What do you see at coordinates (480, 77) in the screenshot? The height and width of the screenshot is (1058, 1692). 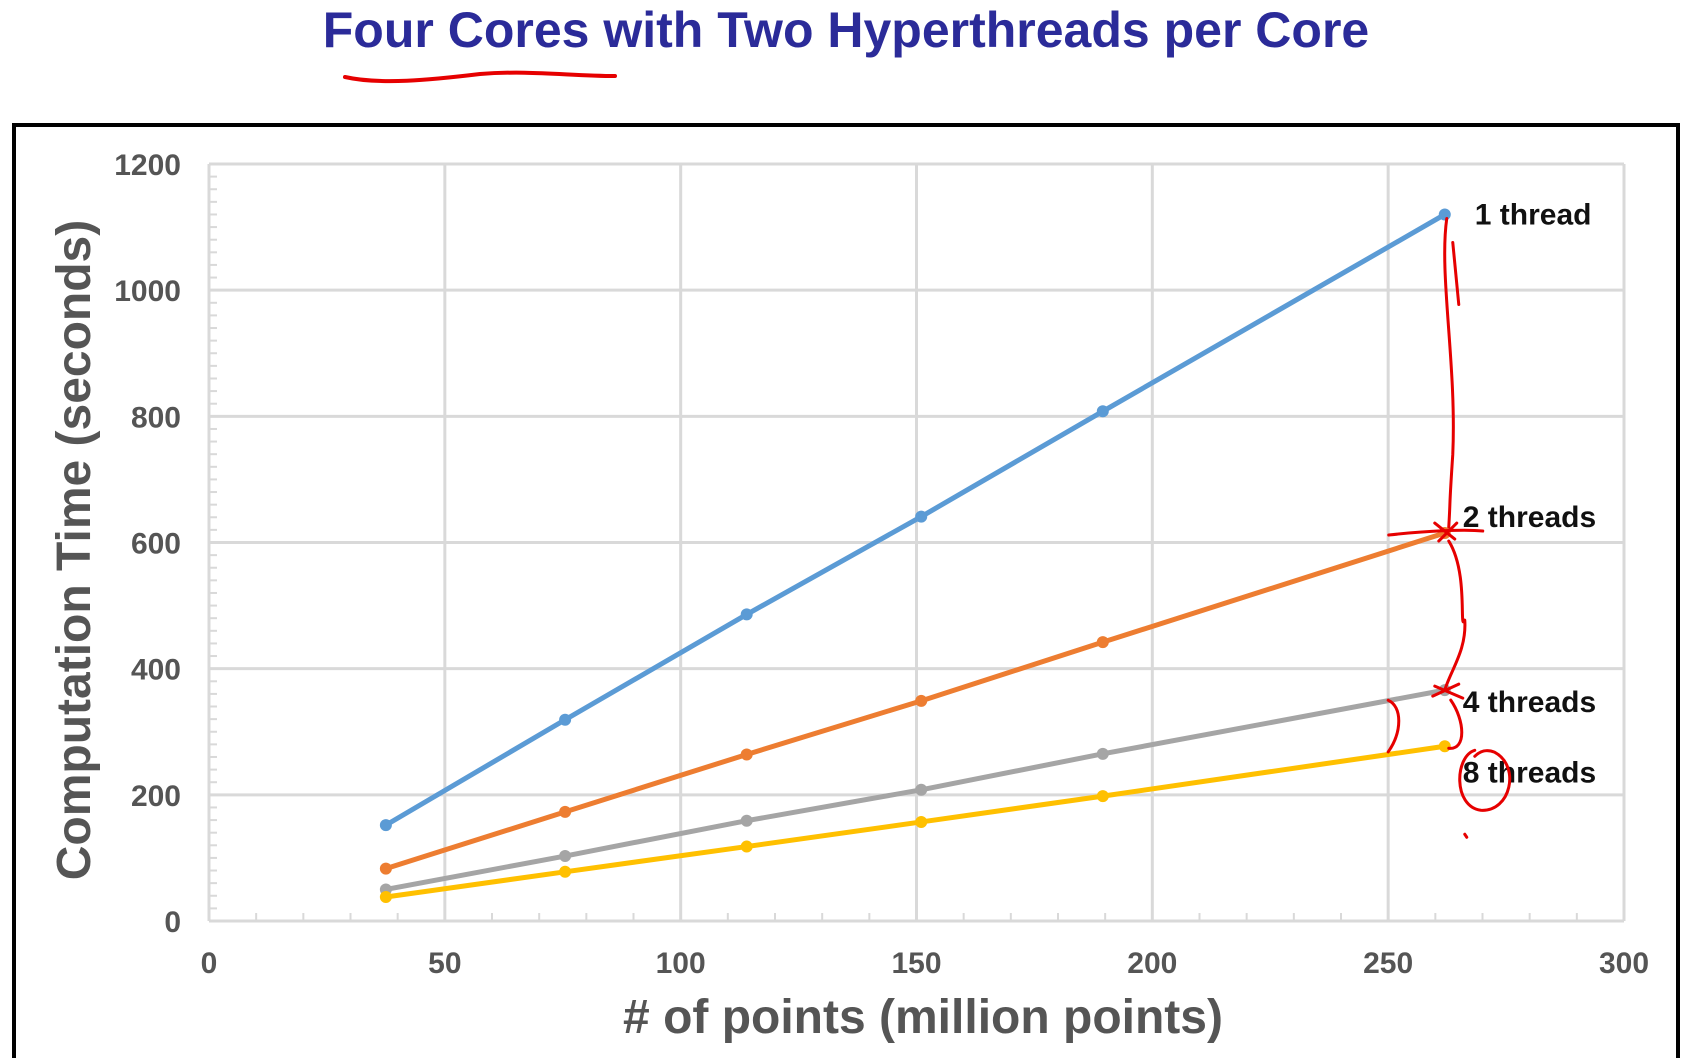 I see `title-underline-annotation` at bounding box center [480, 77].